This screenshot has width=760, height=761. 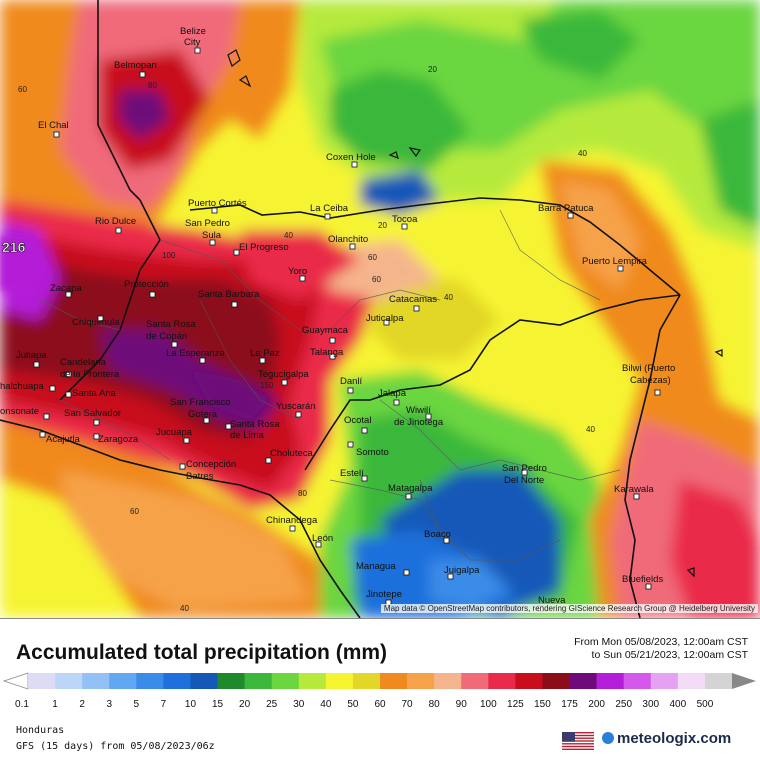 I want to click on city-label: Karawala, so click(x=634, y=489).